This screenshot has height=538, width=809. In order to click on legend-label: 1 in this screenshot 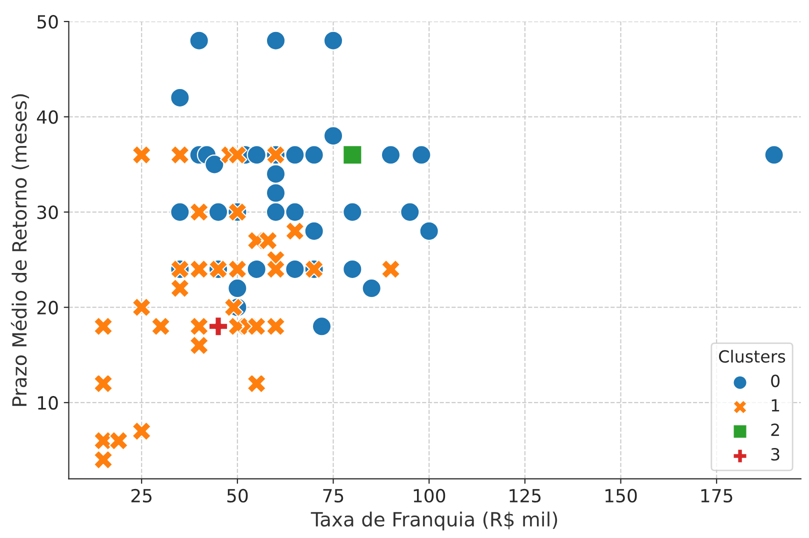, I will do `click(776, 405)`.